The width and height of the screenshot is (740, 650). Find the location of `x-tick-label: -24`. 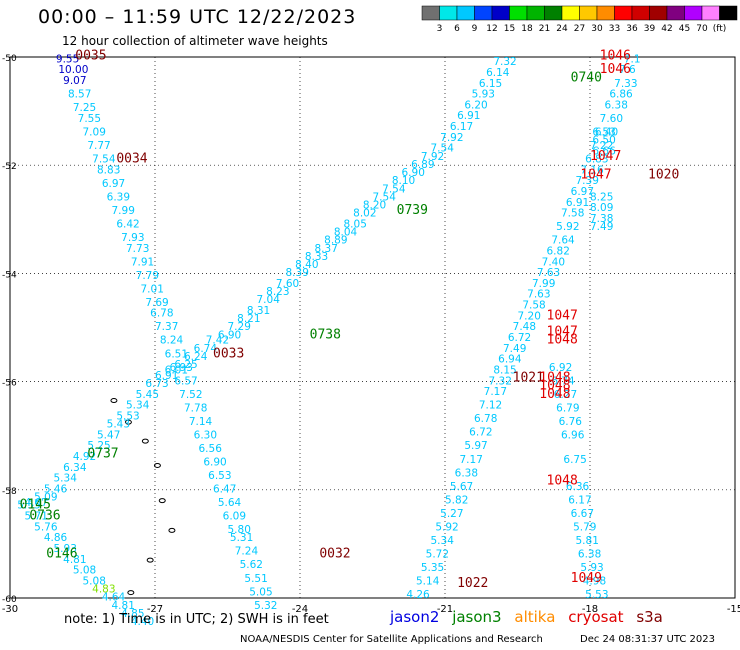

x-tick-label: -24 is located at coordinates (300, 609).